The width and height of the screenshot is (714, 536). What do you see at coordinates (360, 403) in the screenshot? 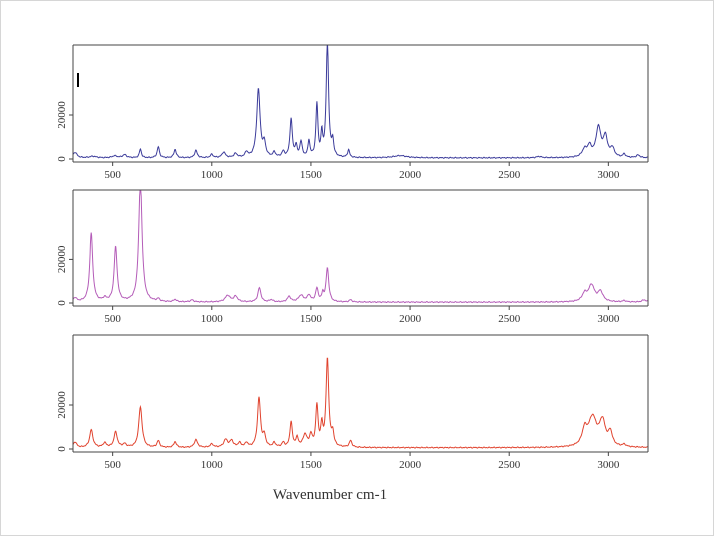
I see `spectrum-line-bottom` at bounding box center [360, 403].